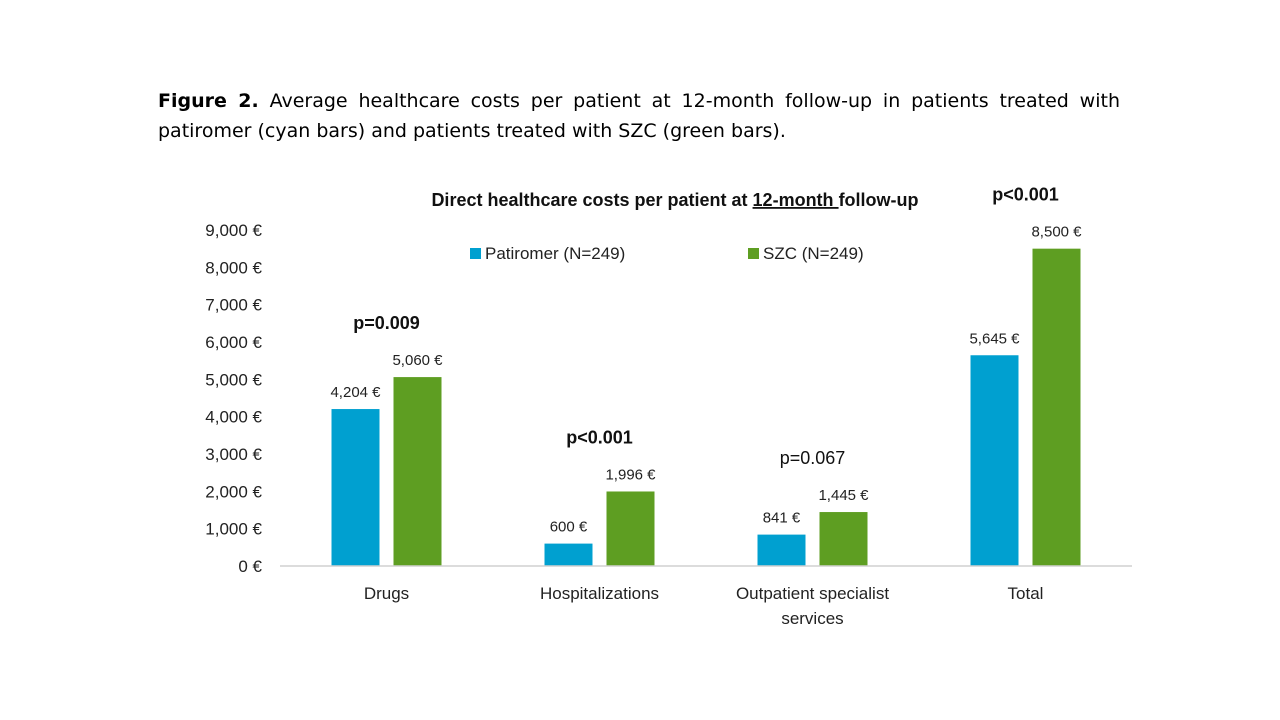 Image resolution: width=1280 pixels, height=720 pixels. Describe the element at coordinates (555, 253) in the screenshot. I see `legend-label: Patiromer (N=249)` at that location.